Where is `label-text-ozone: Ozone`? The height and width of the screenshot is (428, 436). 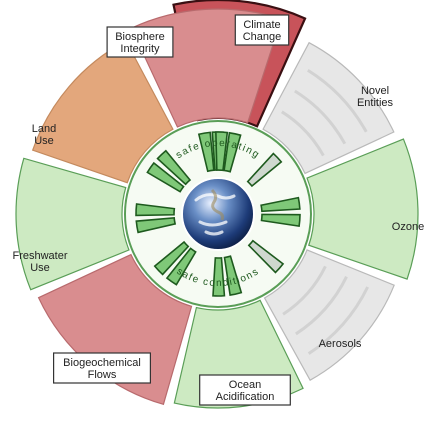
label-text-ozone: Ozone is located at coordinates (408, 227).